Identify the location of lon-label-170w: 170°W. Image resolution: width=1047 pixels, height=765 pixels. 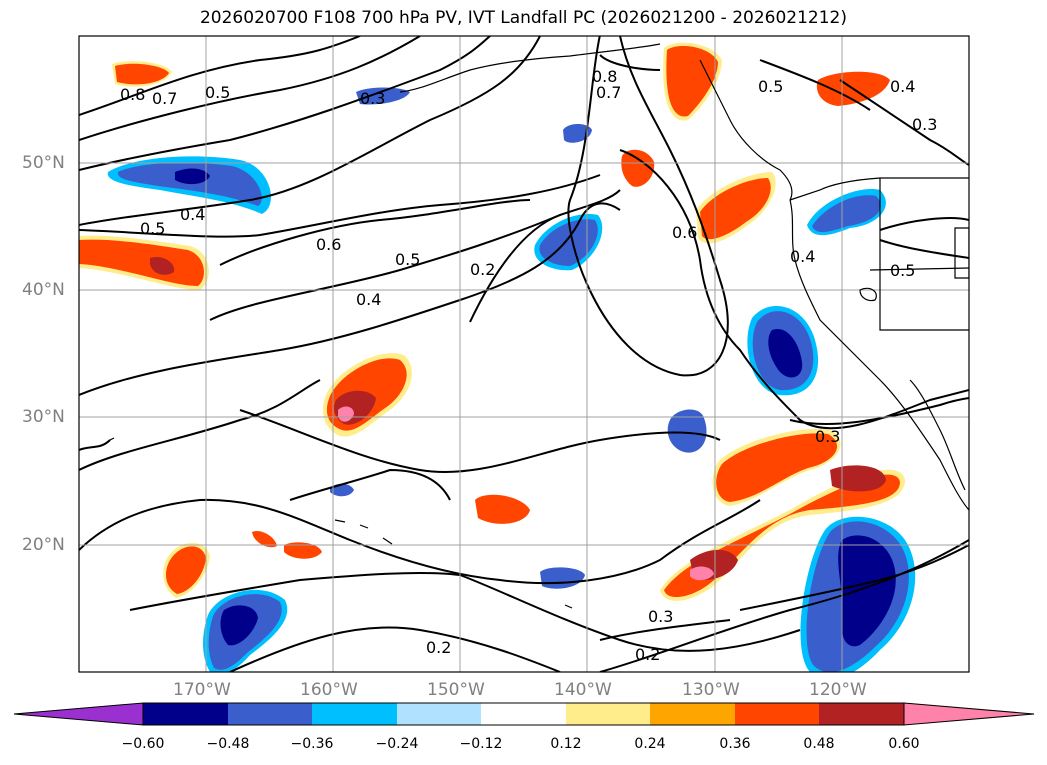
(202, 690).